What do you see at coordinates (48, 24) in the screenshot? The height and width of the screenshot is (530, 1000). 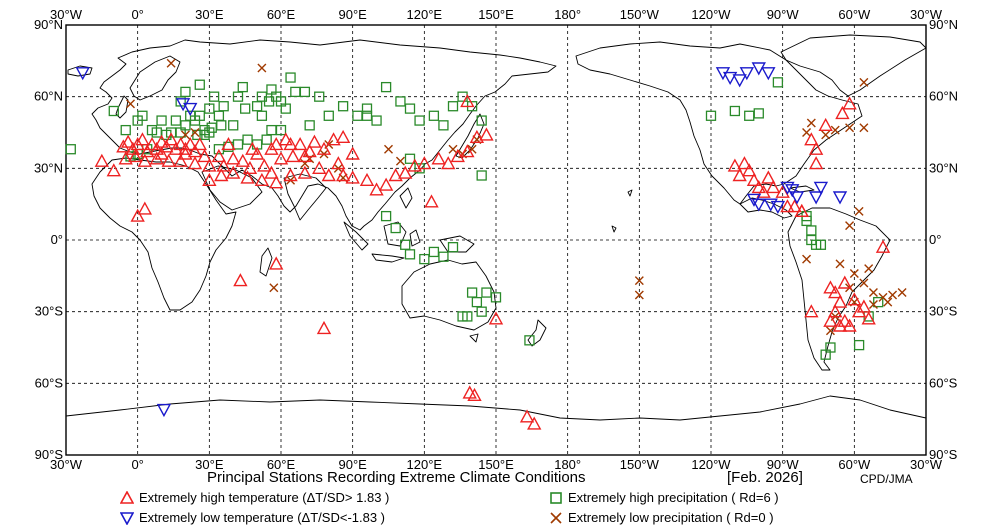 I see `lat-label-left: 90°N` at bounding box center [48, 24].